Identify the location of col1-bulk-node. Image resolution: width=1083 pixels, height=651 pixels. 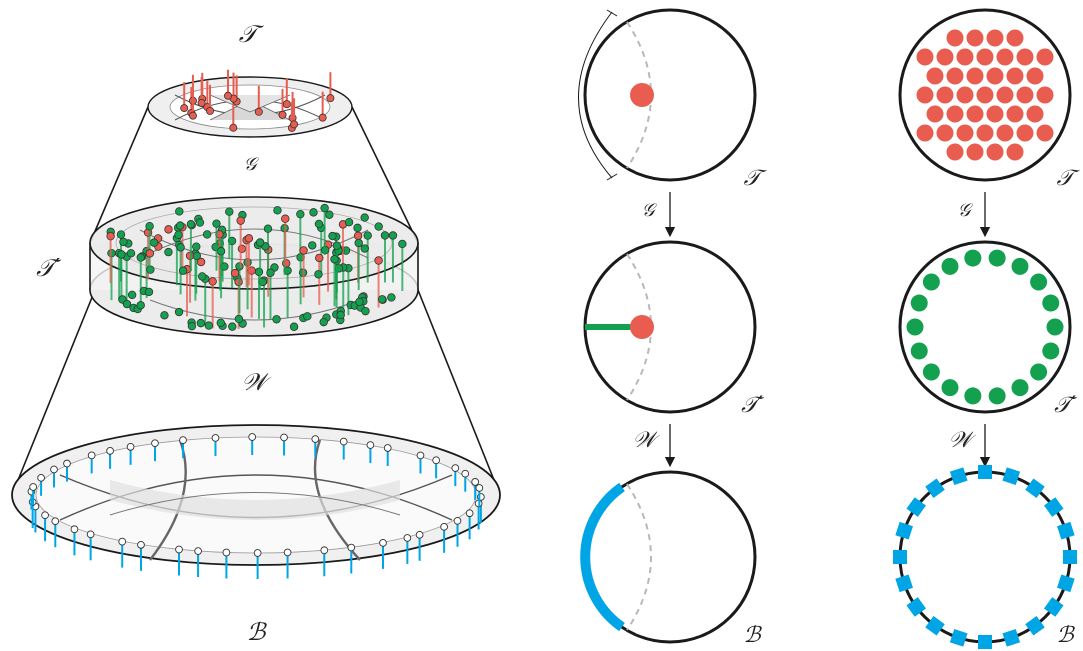
(642, 95).